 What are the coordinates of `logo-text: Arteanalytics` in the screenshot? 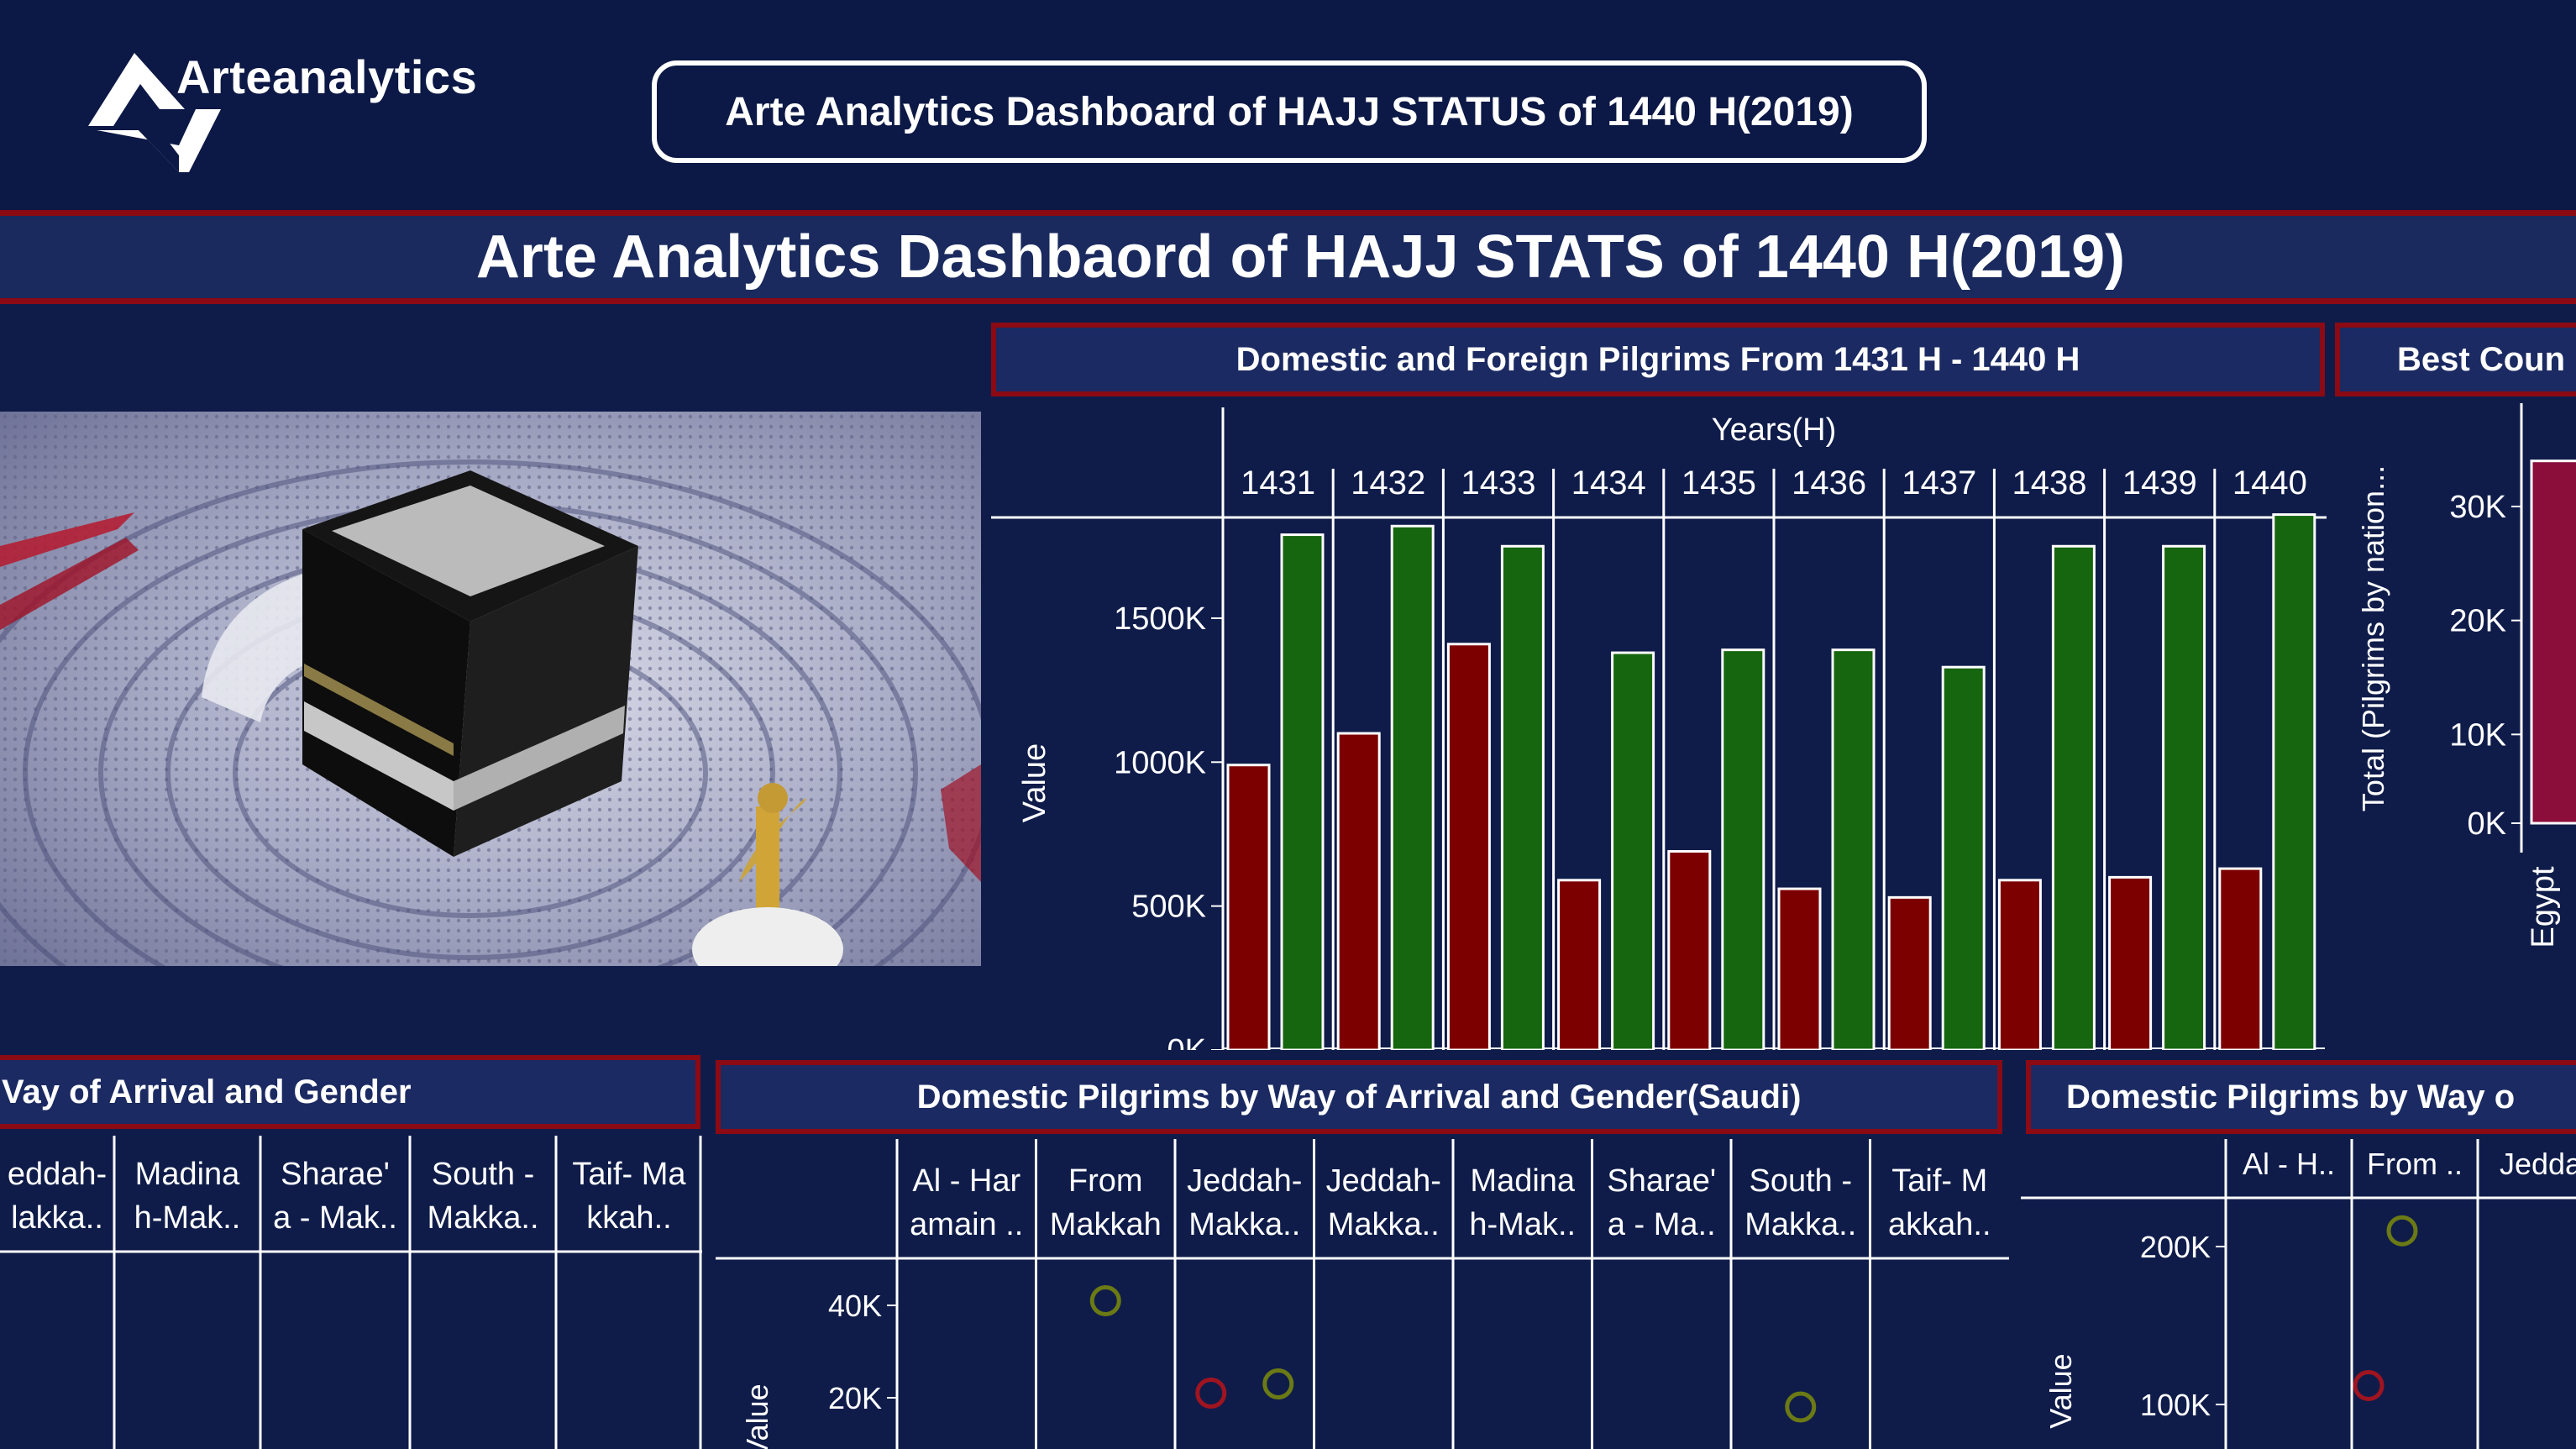 It's located at (327, 76).